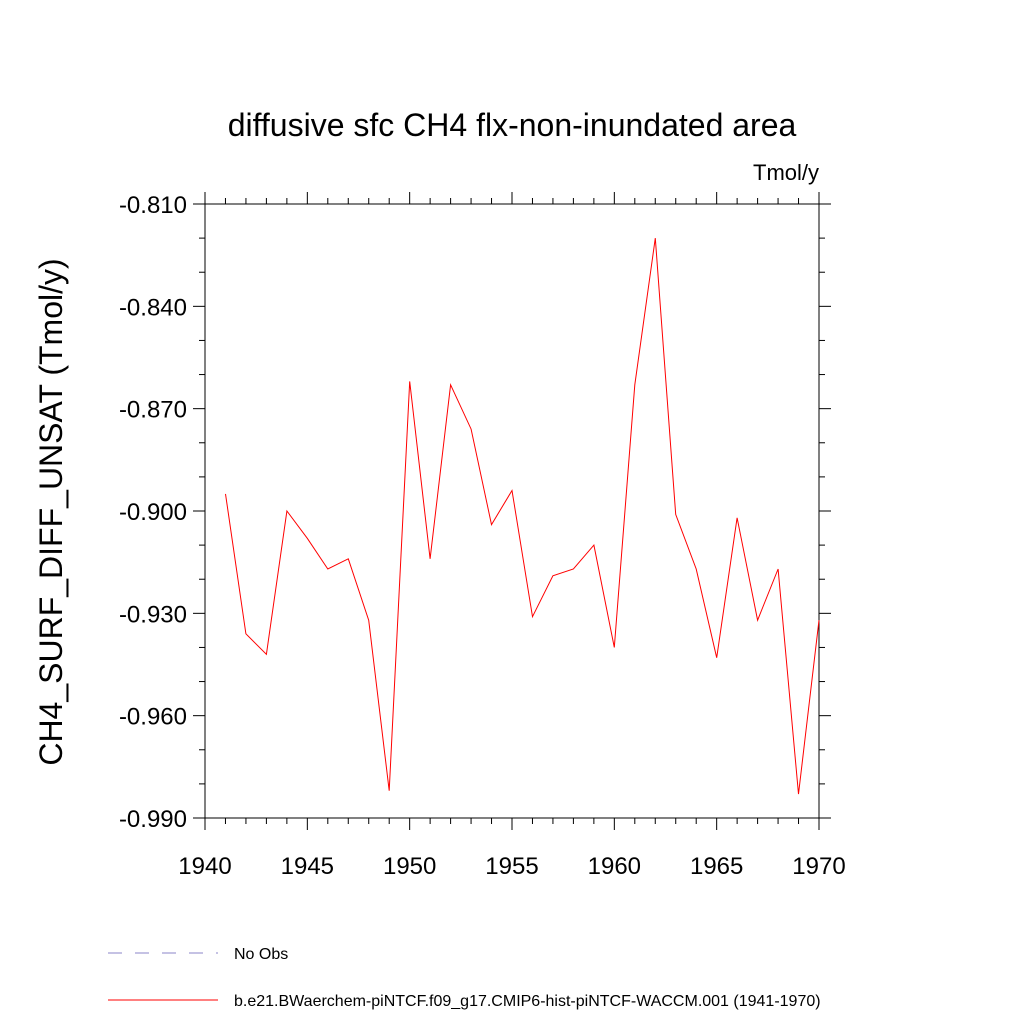 This screenshot has width=1024, height=1024. What do you see at coordinates (614, 866) in the screenshot?
I see `x-tick-label: 1960` at bounding box center [614, 866].